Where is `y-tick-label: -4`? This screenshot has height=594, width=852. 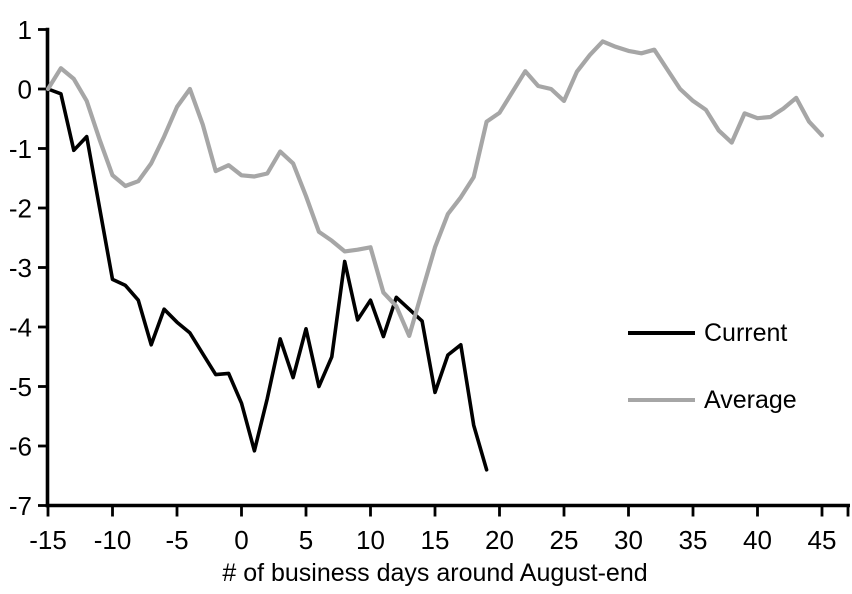 y-tick-label: -4 is located at coordinates (20, 328).